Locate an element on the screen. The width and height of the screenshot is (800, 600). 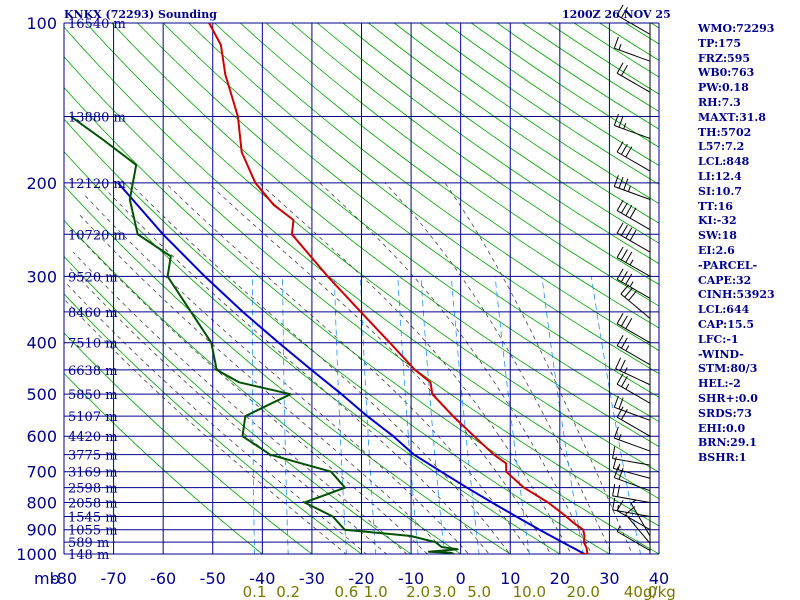
mixing-ratio-label: 0.6 is located at coordinates (346, 591).